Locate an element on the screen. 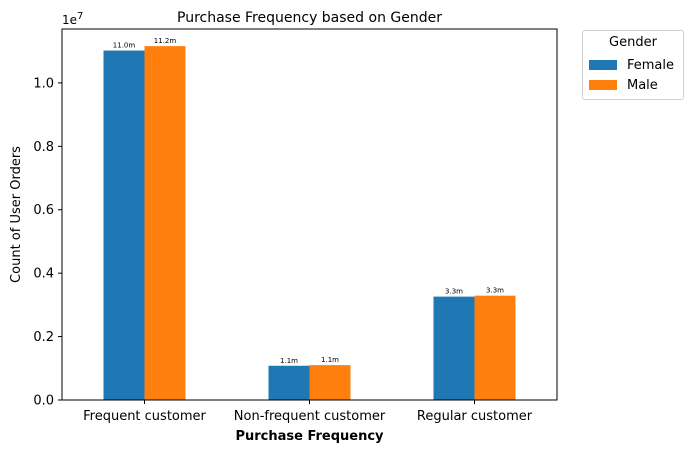 The width and height of the screenshot is (692, 457). y-offset-base: 1e is located at coordinates (69, 20).